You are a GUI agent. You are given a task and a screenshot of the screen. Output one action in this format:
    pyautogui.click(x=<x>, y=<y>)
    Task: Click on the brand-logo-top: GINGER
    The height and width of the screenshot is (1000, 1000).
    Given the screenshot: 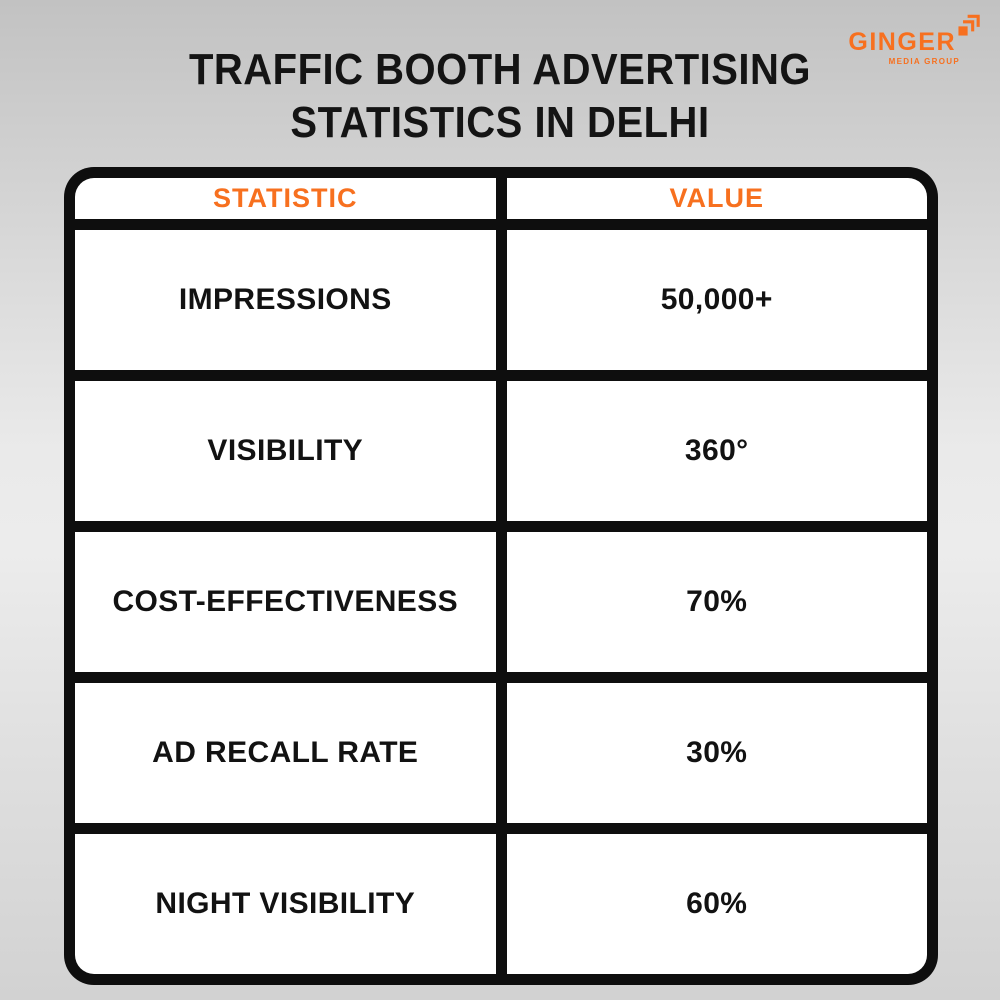 What is the action you would take?
    pyautogui.click(x=914, y=34)
    